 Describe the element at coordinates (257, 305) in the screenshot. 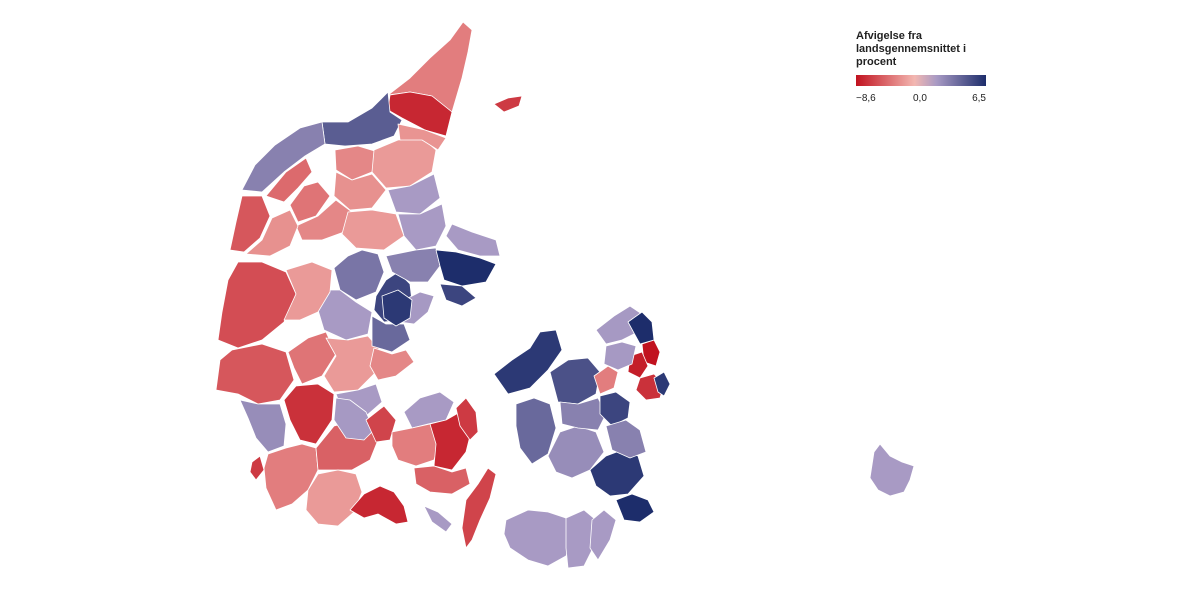

I see `region-holstebro` at that location.